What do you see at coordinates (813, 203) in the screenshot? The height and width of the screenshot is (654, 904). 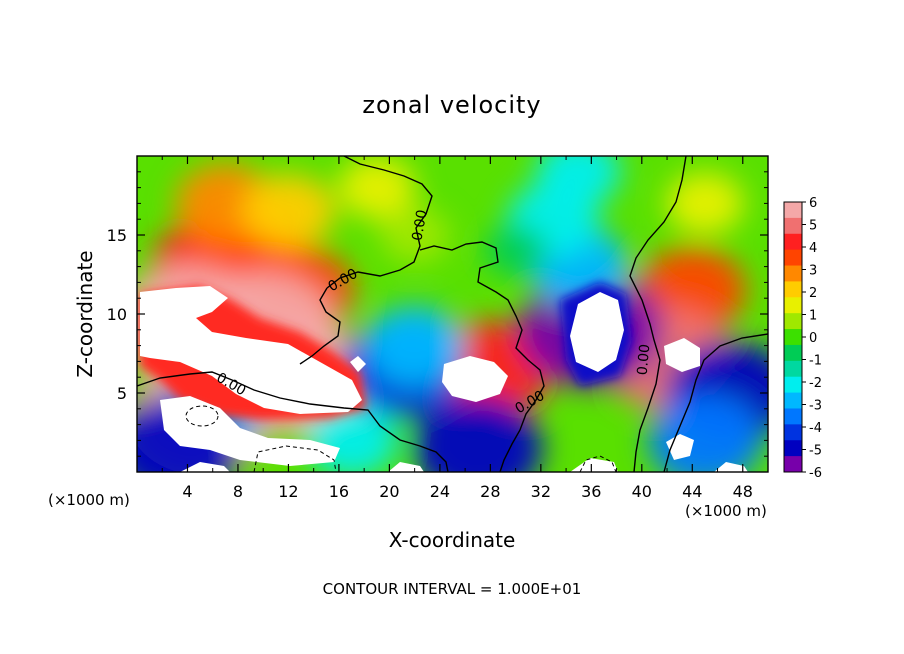 I see `colorbar-tick-label: 6` at bounding box center [813, 203].